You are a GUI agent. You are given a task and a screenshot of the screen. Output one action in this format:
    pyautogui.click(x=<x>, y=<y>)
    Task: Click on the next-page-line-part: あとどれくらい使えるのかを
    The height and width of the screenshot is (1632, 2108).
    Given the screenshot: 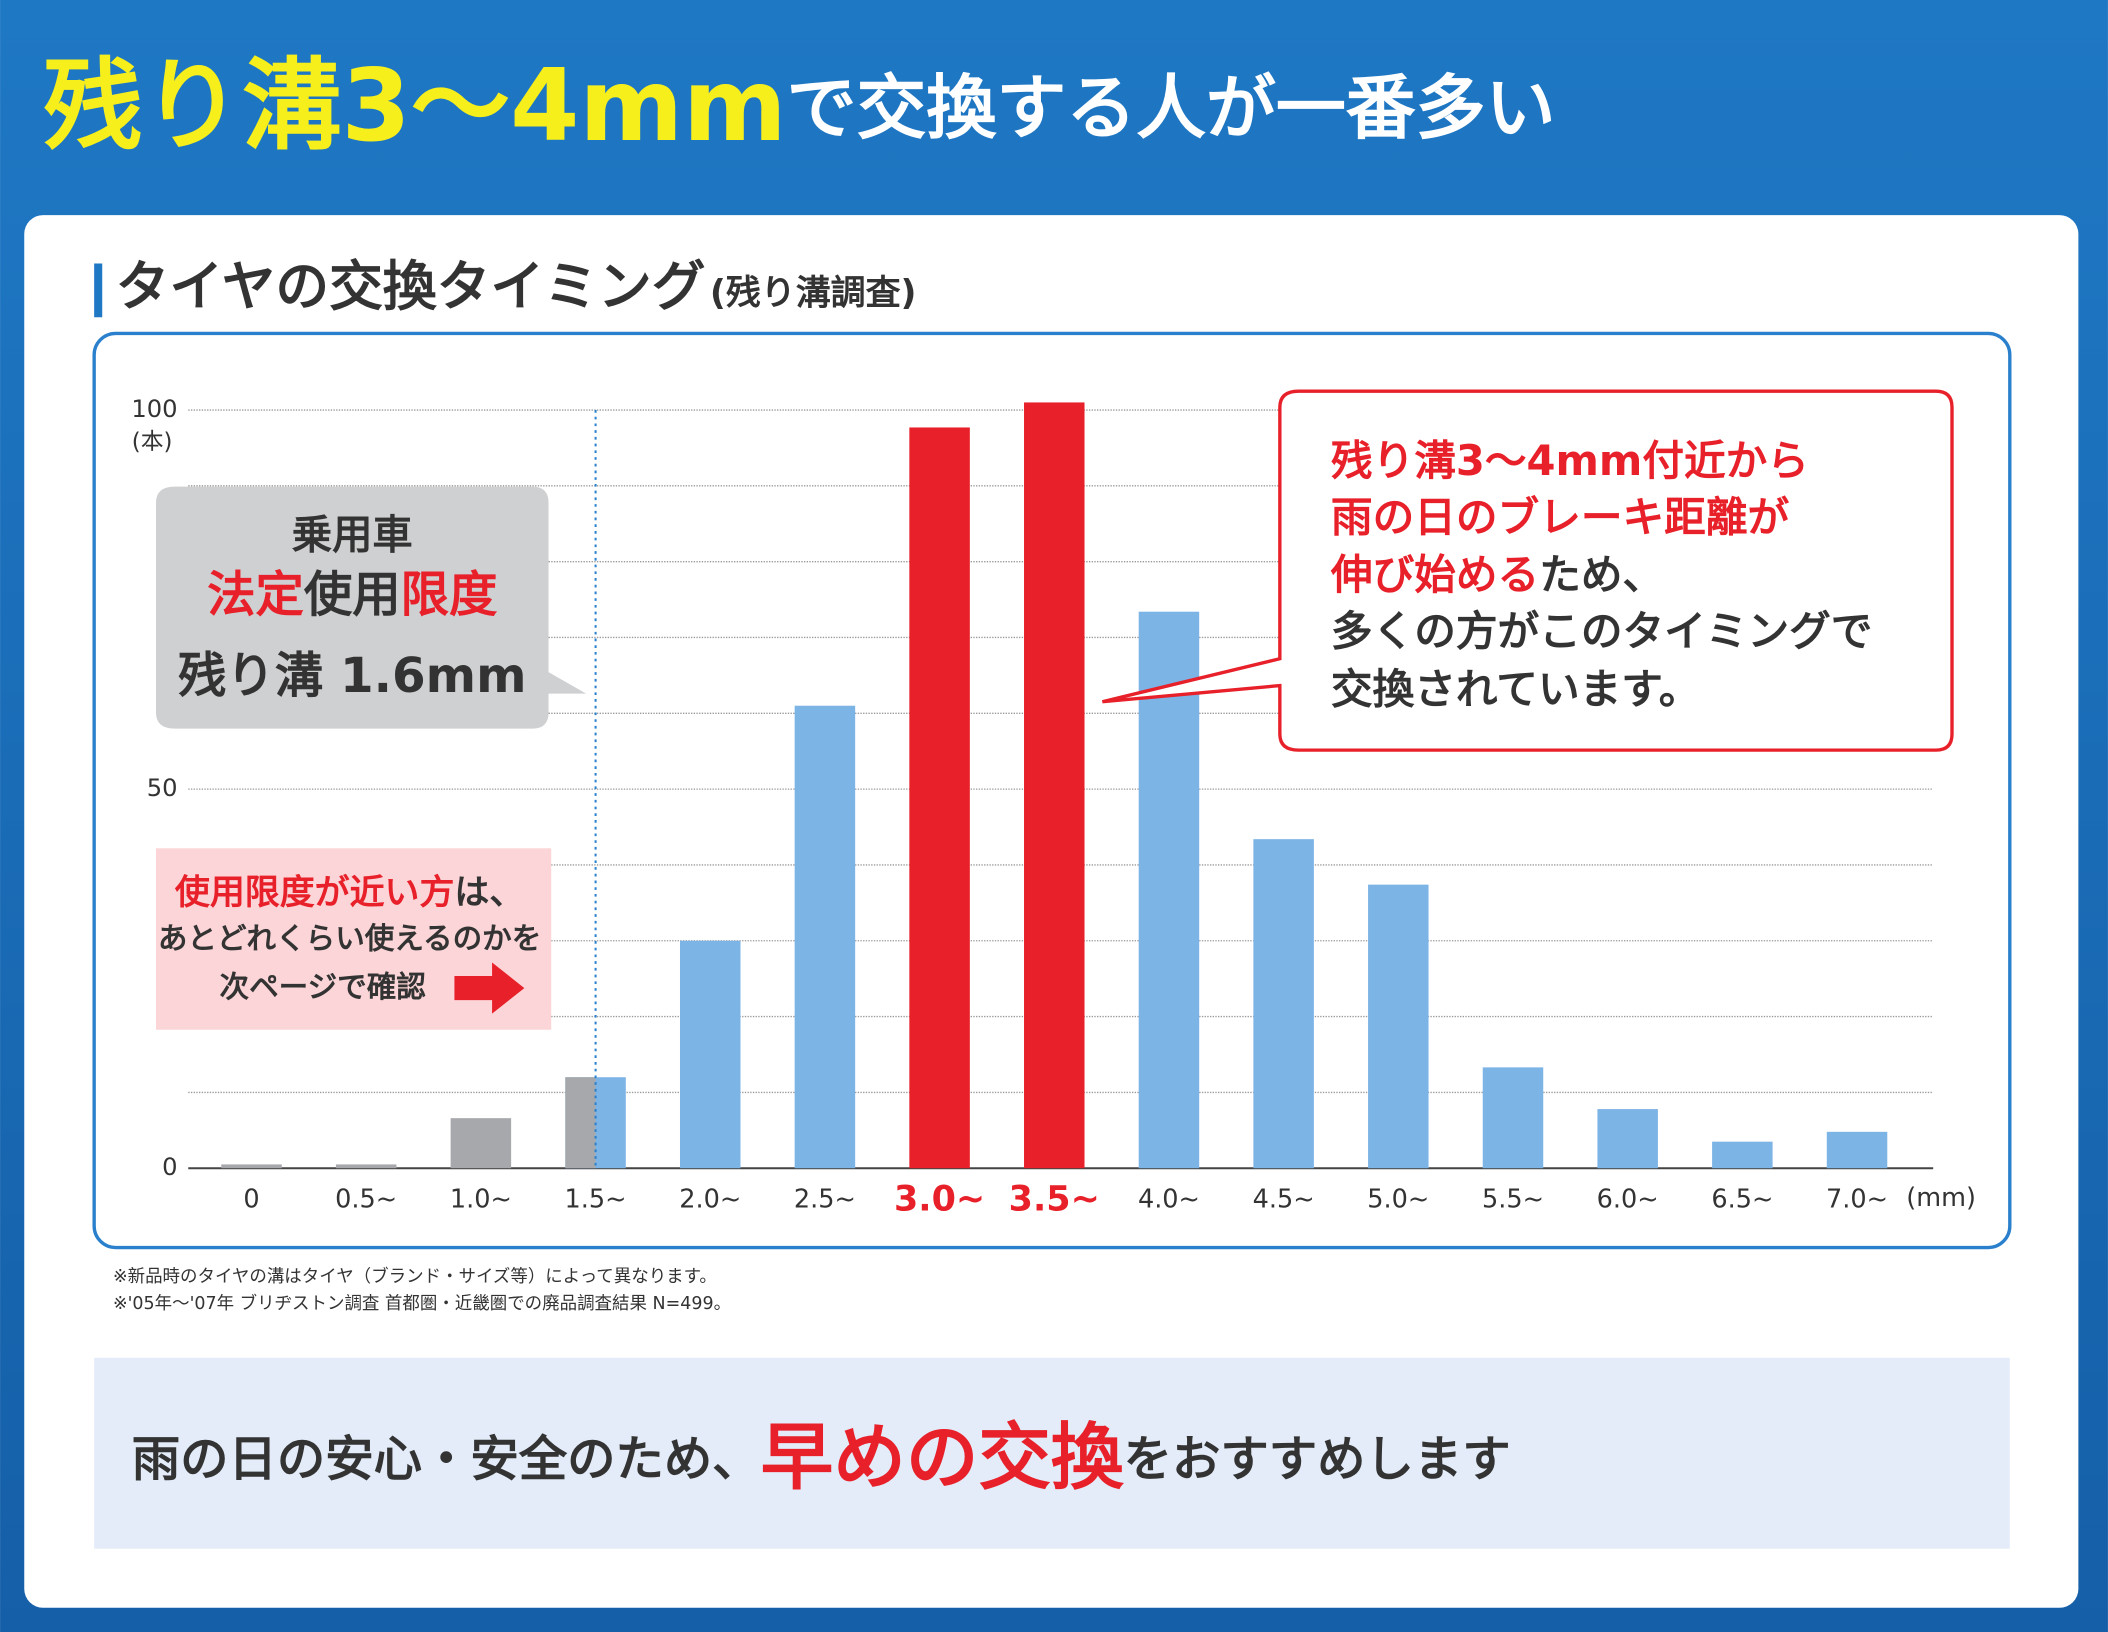 What is the action you would take?
    pyautogui.click(x=349, y=938)
    